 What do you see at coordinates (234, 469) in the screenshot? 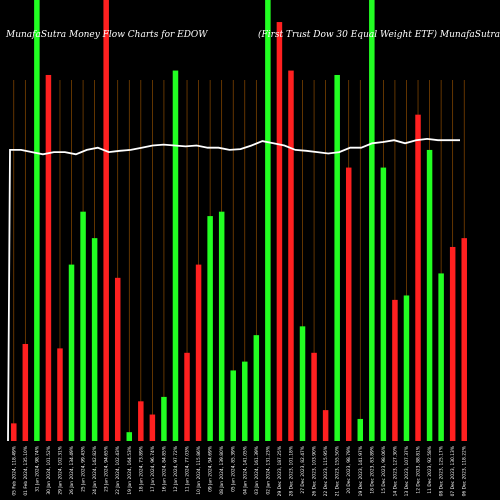
I see `x-tick-label-19: 05 Jan 2024, 85.39%` at bounding box center [234, 469].